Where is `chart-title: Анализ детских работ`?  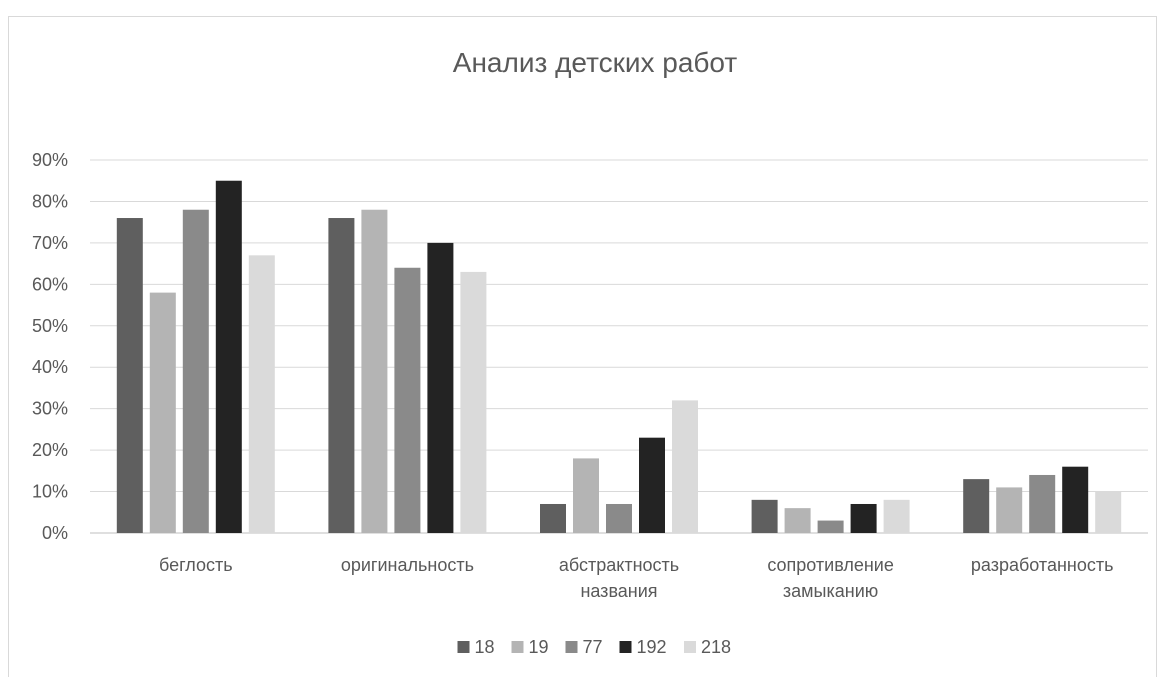
chart-title: Анализ детских работ is located at coordinates (595, 62).